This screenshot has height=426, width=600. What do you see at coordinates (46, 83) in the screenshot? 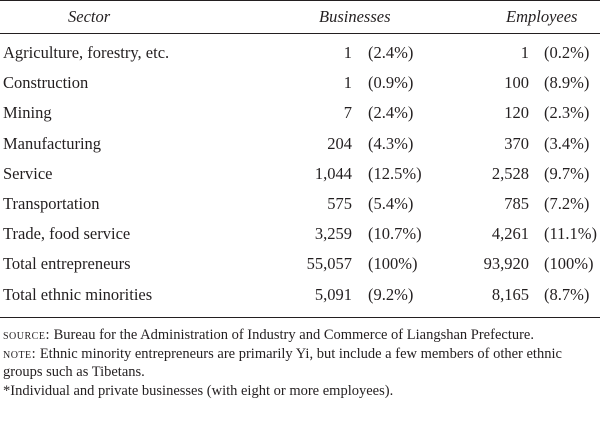
I see `cell-sector: Construction` at bounding box center [46, 83].